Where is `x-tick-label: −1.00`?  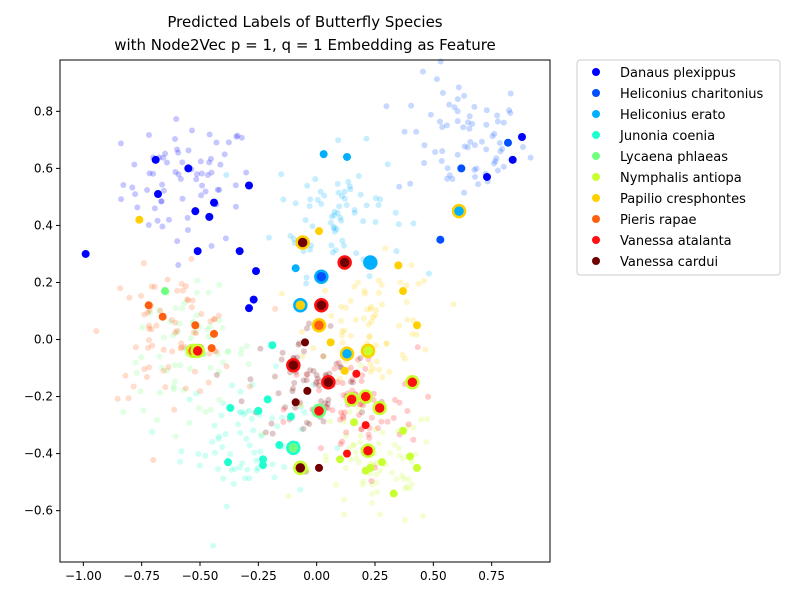 x-tick-label: −1.00 is located at coordinates (83, 576).